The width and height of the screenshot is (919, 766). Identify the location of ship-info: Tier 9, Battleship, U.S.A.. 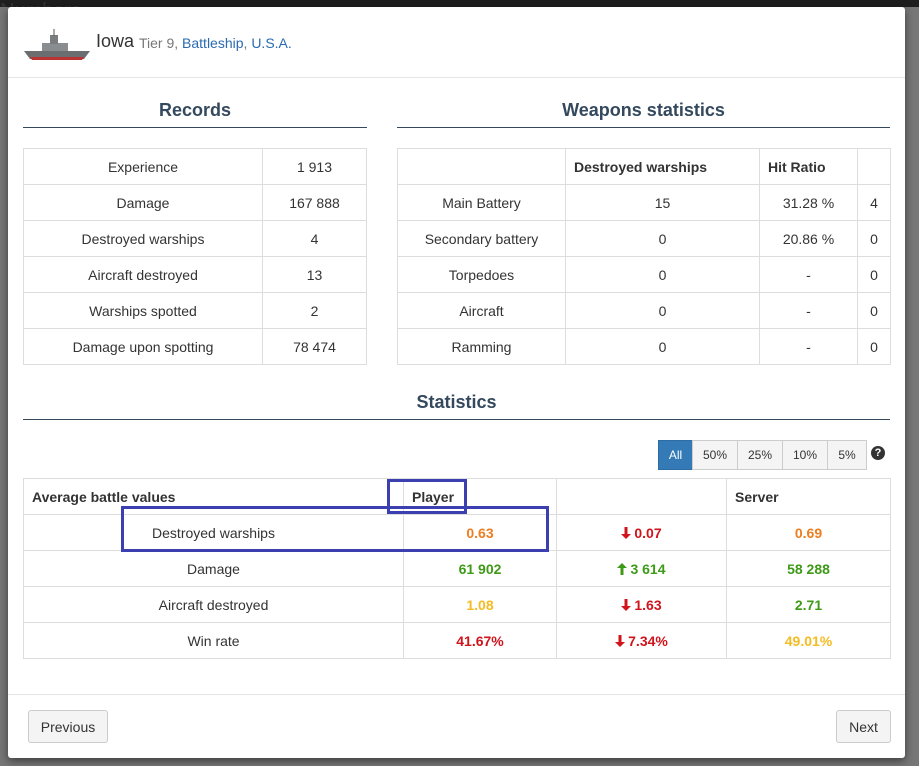
(215, 43).